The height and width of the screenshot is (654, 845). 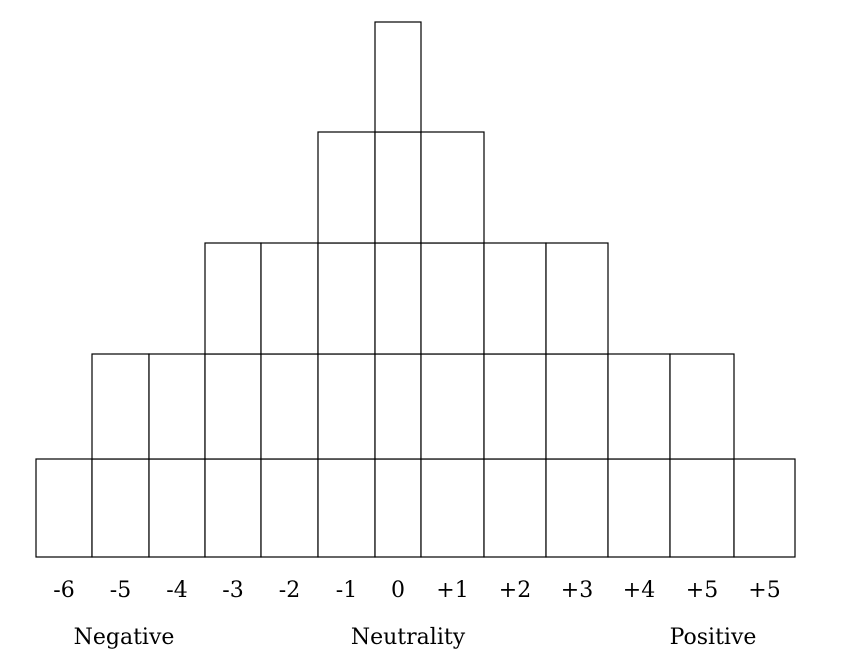 I want to click on column-label: -2, so click(x=289, y=590).